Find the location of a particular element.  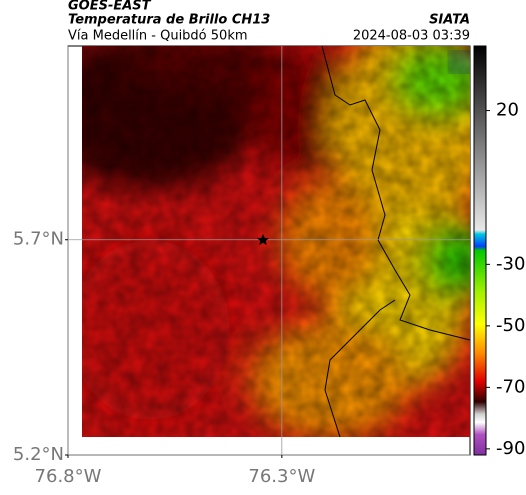

colorbar-tick-label: -30 is located at coordinates (510, 263).